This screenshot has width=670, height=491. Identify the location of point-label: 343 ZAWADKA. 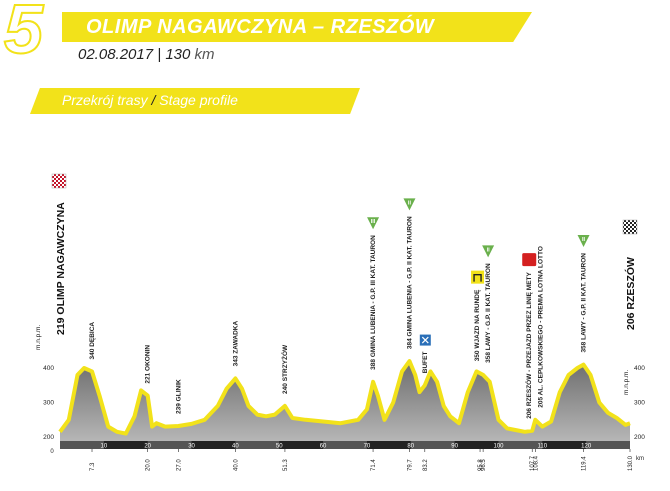
(235, 344).